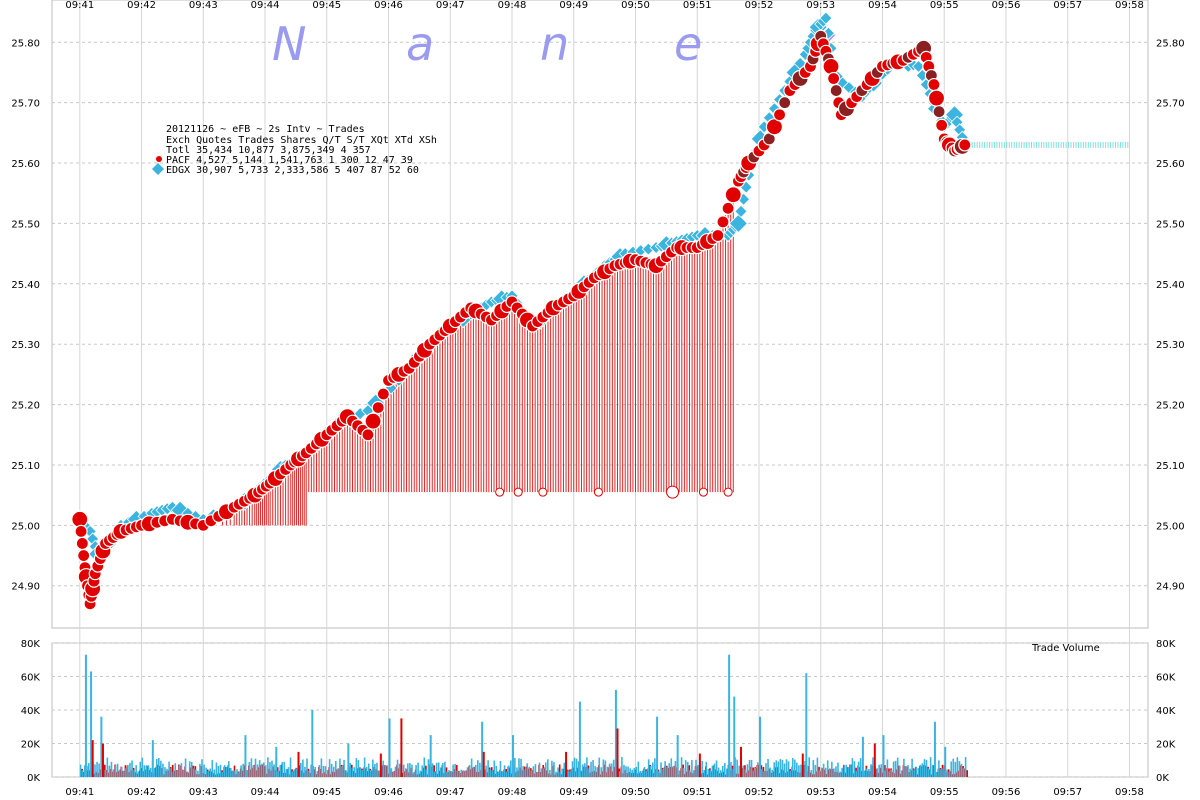  Describe the element at coordinates (265, 792) in the screenshot. I see `x-tick-label-bottom: 09:44` at that location.